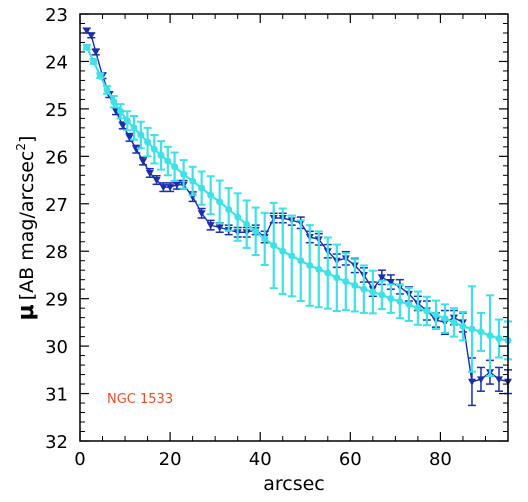 The image size is (528, 502). Describe the element at coordinates (294, 484) in the screenshot. I see `x-axis-title: arcsec` at that location.